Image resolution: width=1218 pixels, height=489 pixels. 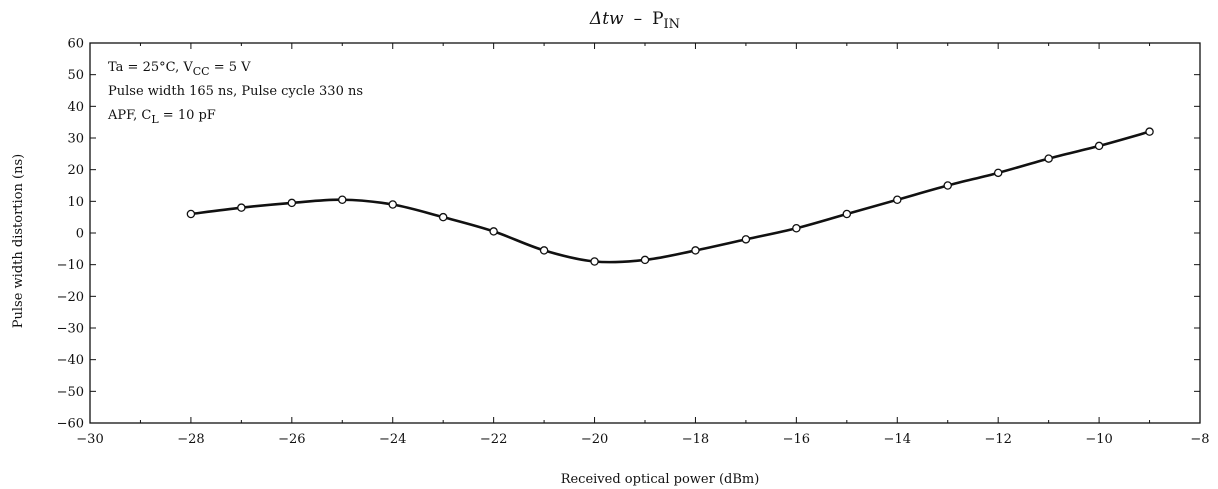 I want to click on x-tick-label: −12, so click(x=997, y=439).